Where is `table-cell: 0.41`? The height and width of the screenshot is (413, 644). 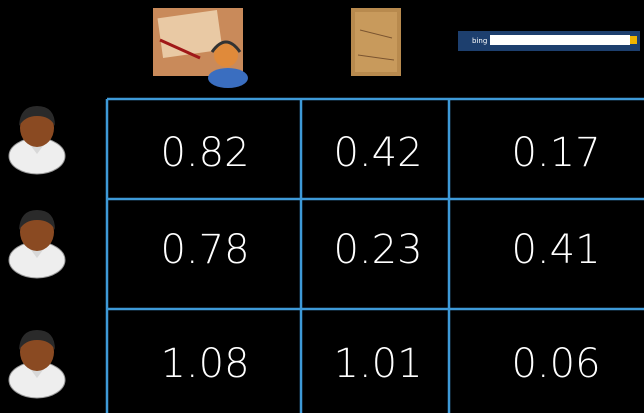 table-cell: 0.41 is located at coordinates (555, 250).